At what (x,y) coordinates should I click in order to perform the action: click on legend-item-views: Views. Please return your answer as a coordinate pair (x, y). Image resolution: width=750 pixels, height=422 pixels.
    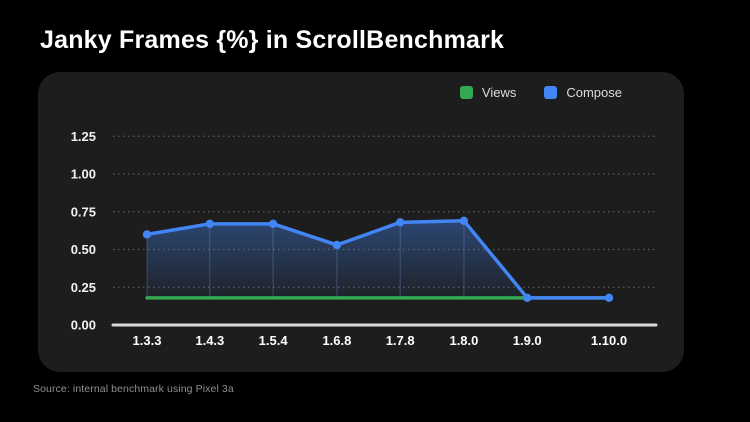
    Looking at the image, I should click on (488, 92).